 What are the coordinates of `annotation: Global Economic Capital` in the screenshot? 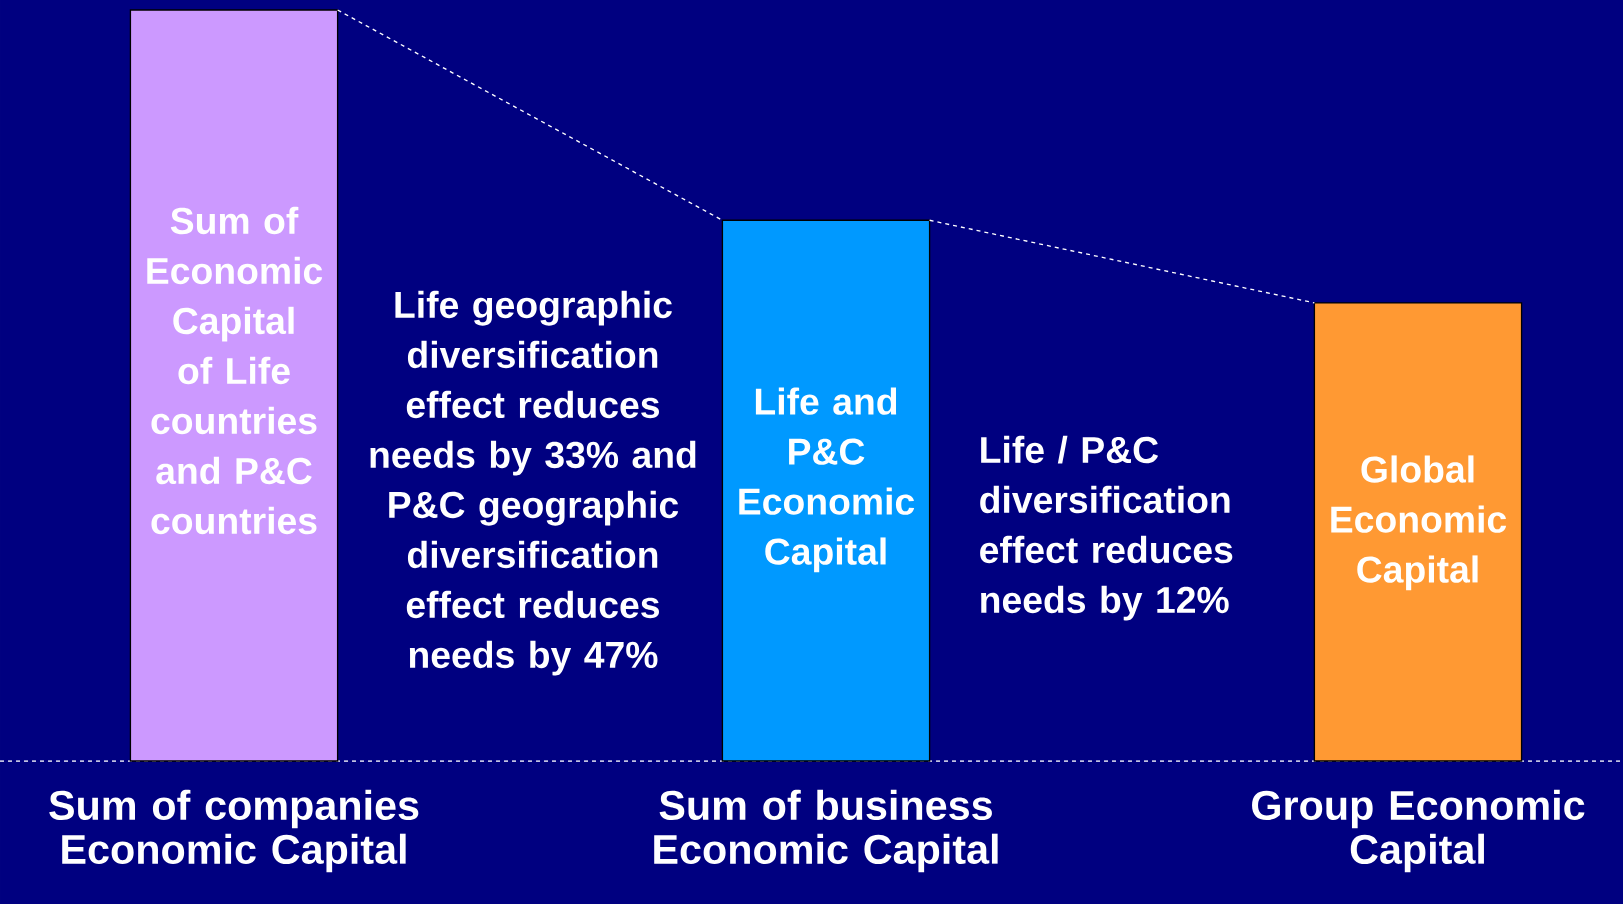 It's located at (1419, 523).